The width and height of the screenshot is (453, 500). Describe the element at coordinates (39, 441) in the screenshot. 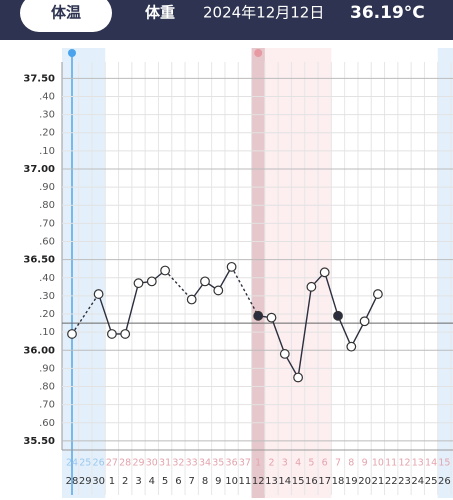

I see `y-tick-label: 35.50` at that location.